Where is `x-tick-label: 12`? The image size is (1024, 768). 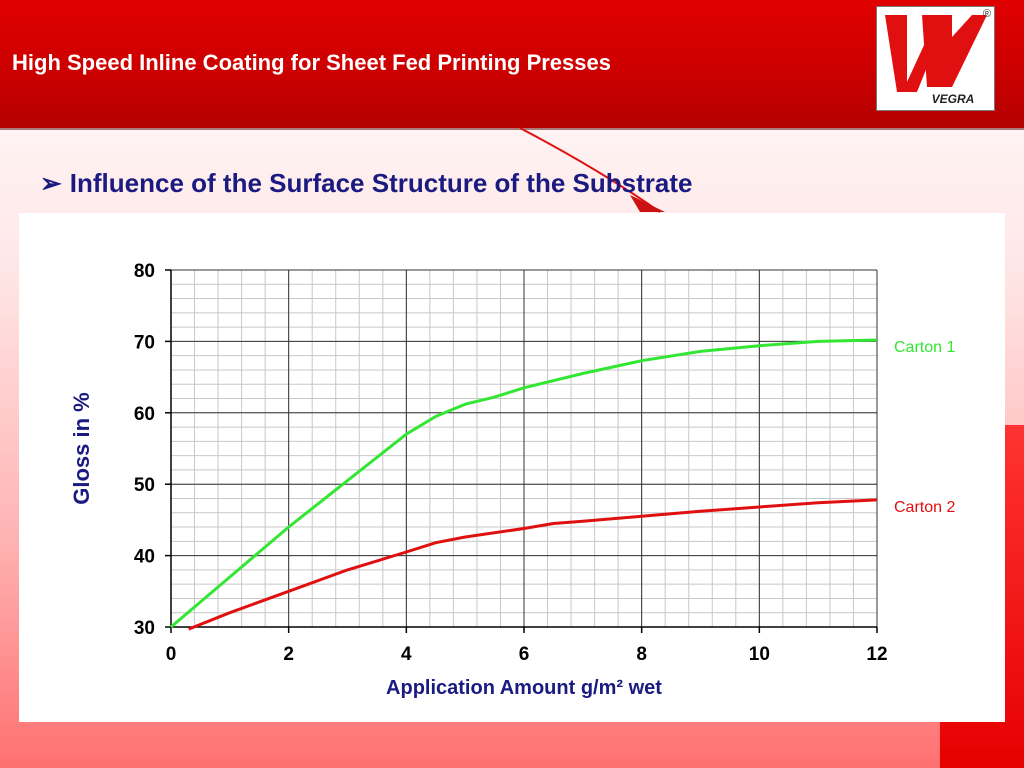
x-tick-label: 12 is located at coordinates (876, 654).